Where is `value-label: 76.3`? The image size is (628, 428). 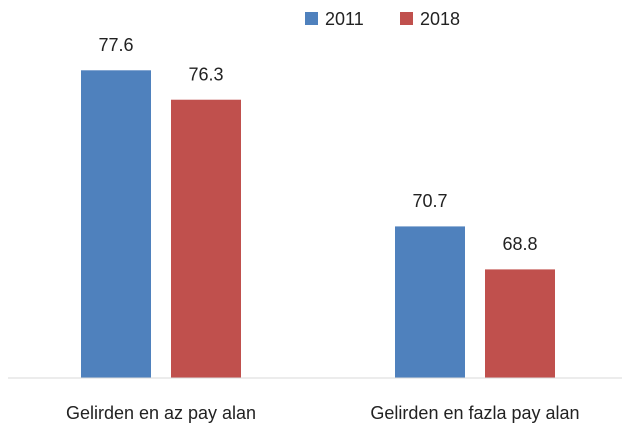
value-label: 76.3 is located at coordinates (205, 74).